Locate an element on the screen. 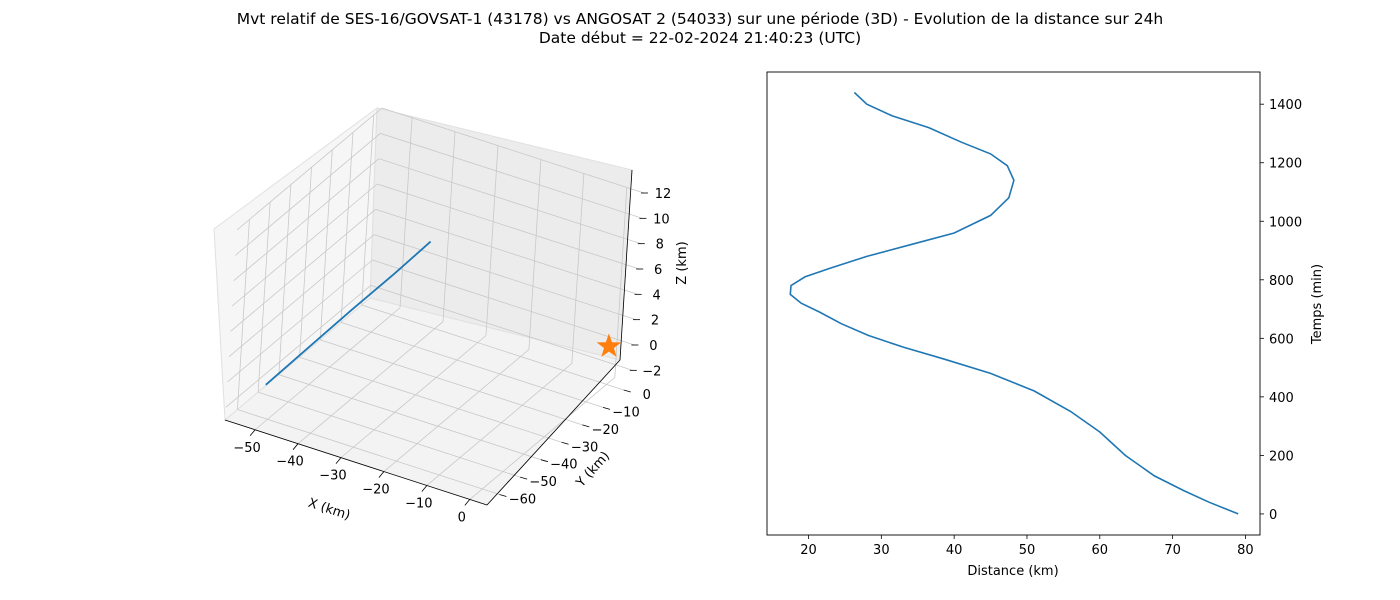  z-tick-label: 12 is located at coordinates (663, 194).